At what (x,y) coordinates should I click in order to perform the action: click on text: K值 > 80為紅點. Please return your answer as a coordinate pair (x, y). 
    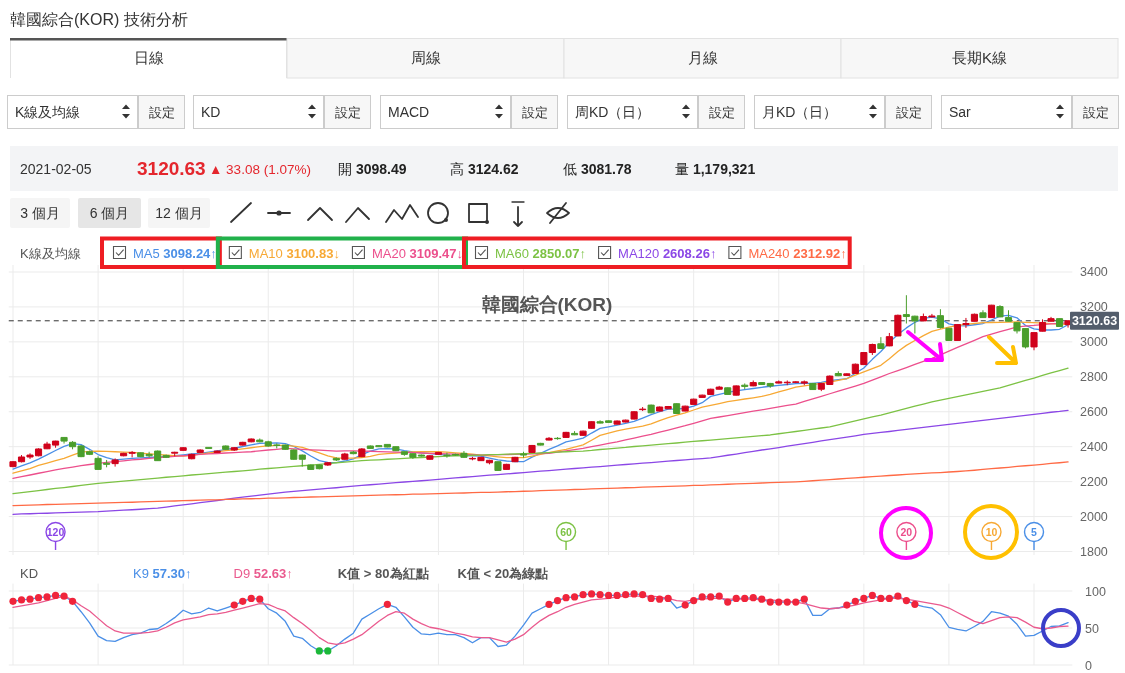
    Looking at the image, I should click on (383, 573).